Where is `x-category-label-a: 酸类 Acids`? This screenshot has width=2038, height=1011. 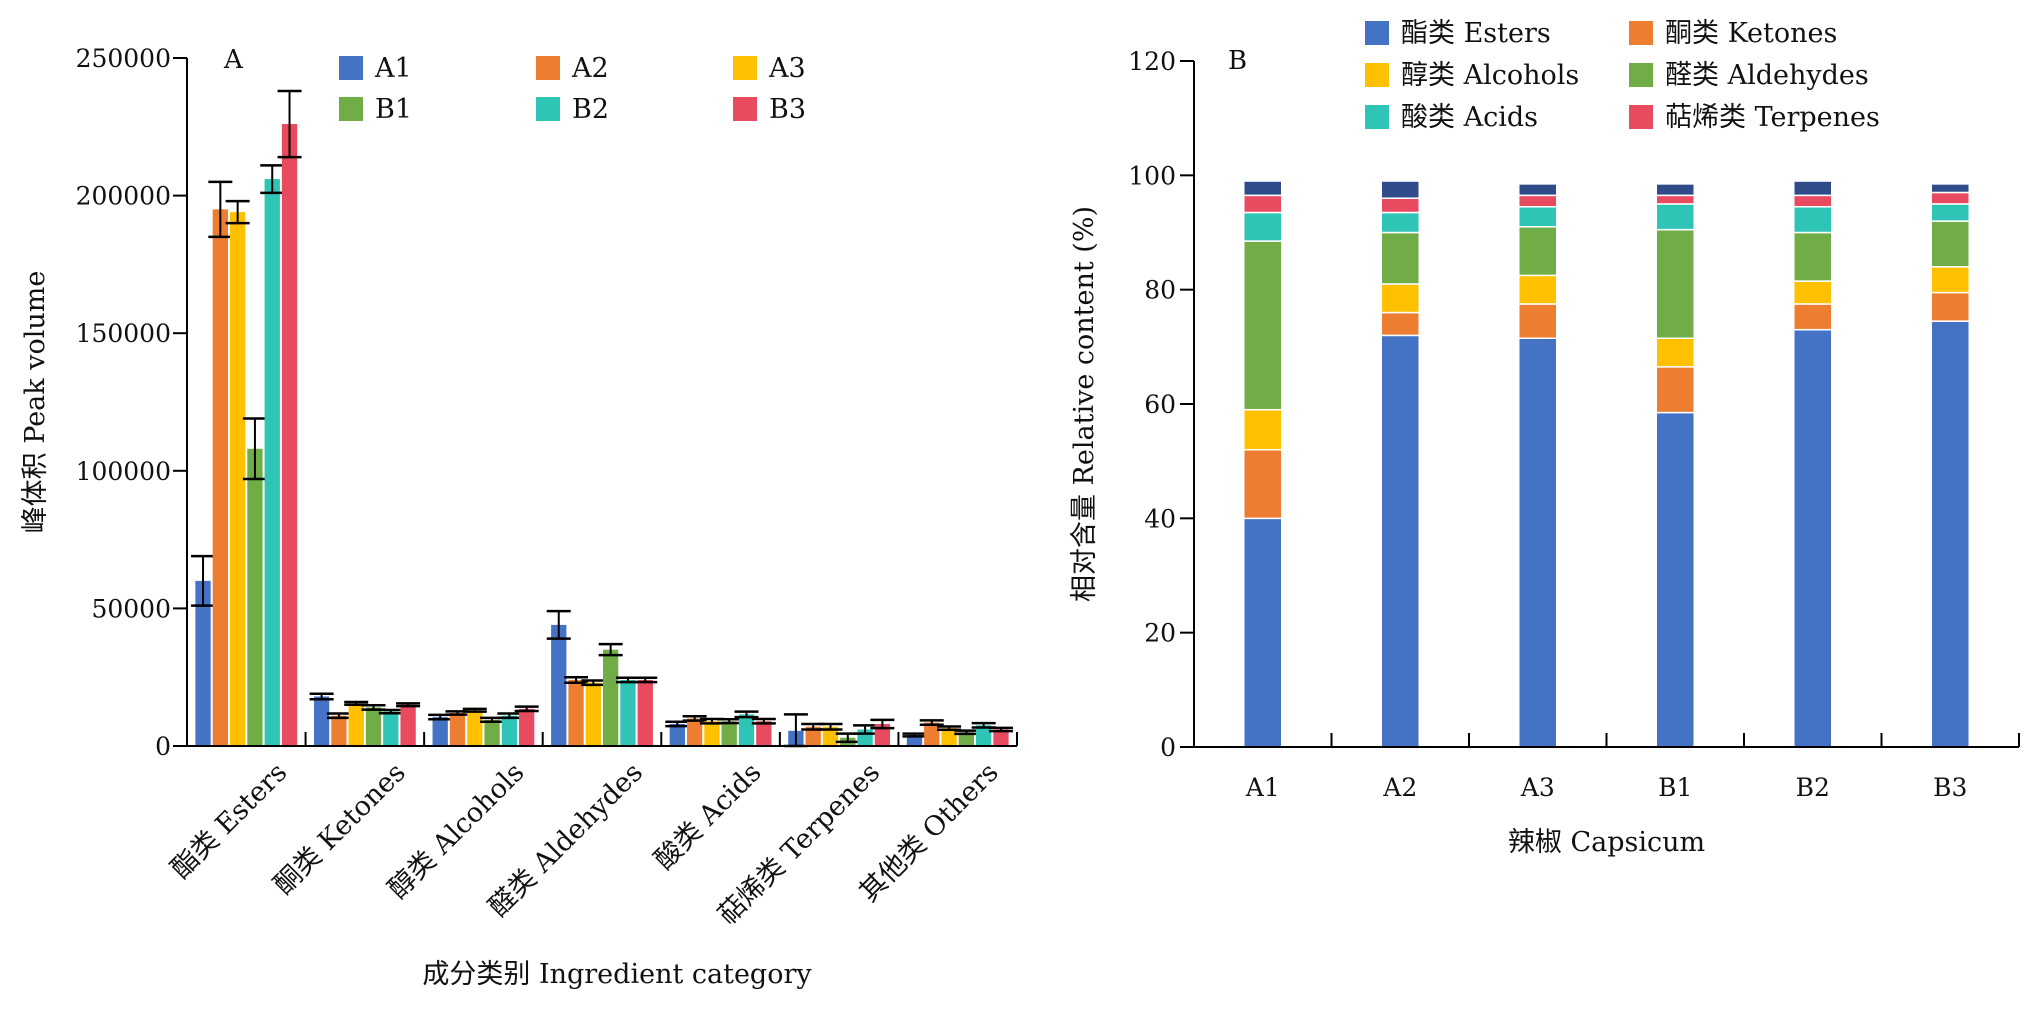
x-category-label-a: 酸类 Acids is located at coordinates (708, 816).